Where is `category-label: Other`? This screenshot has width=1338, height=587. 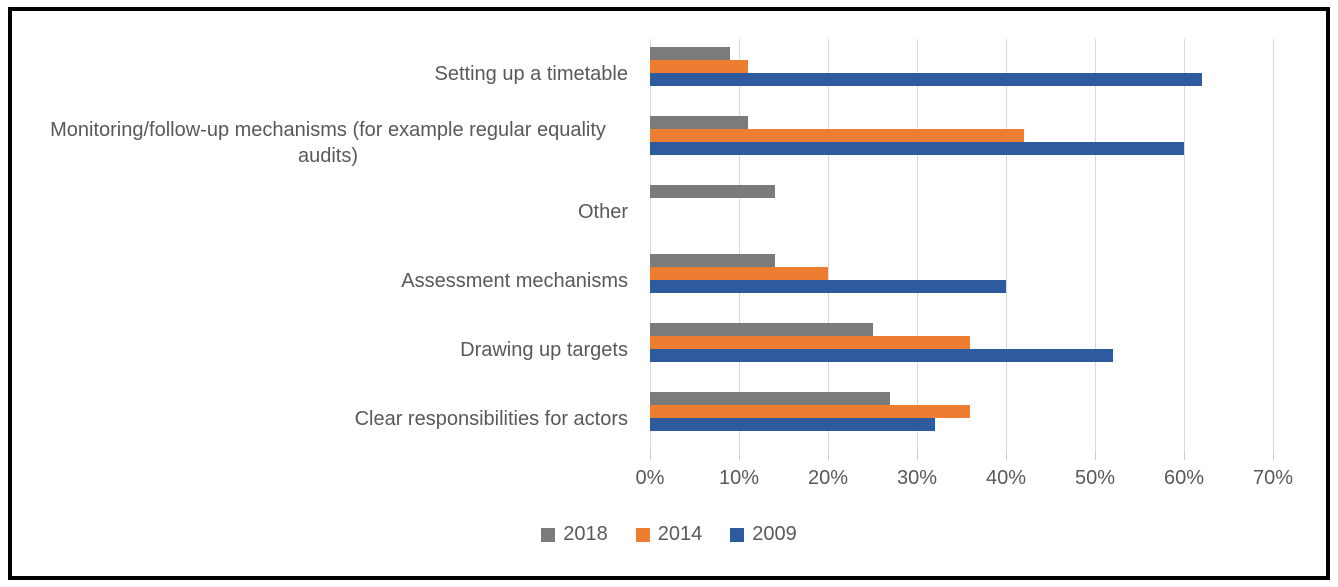
category-label: Other is located at coordinates (602, 211).